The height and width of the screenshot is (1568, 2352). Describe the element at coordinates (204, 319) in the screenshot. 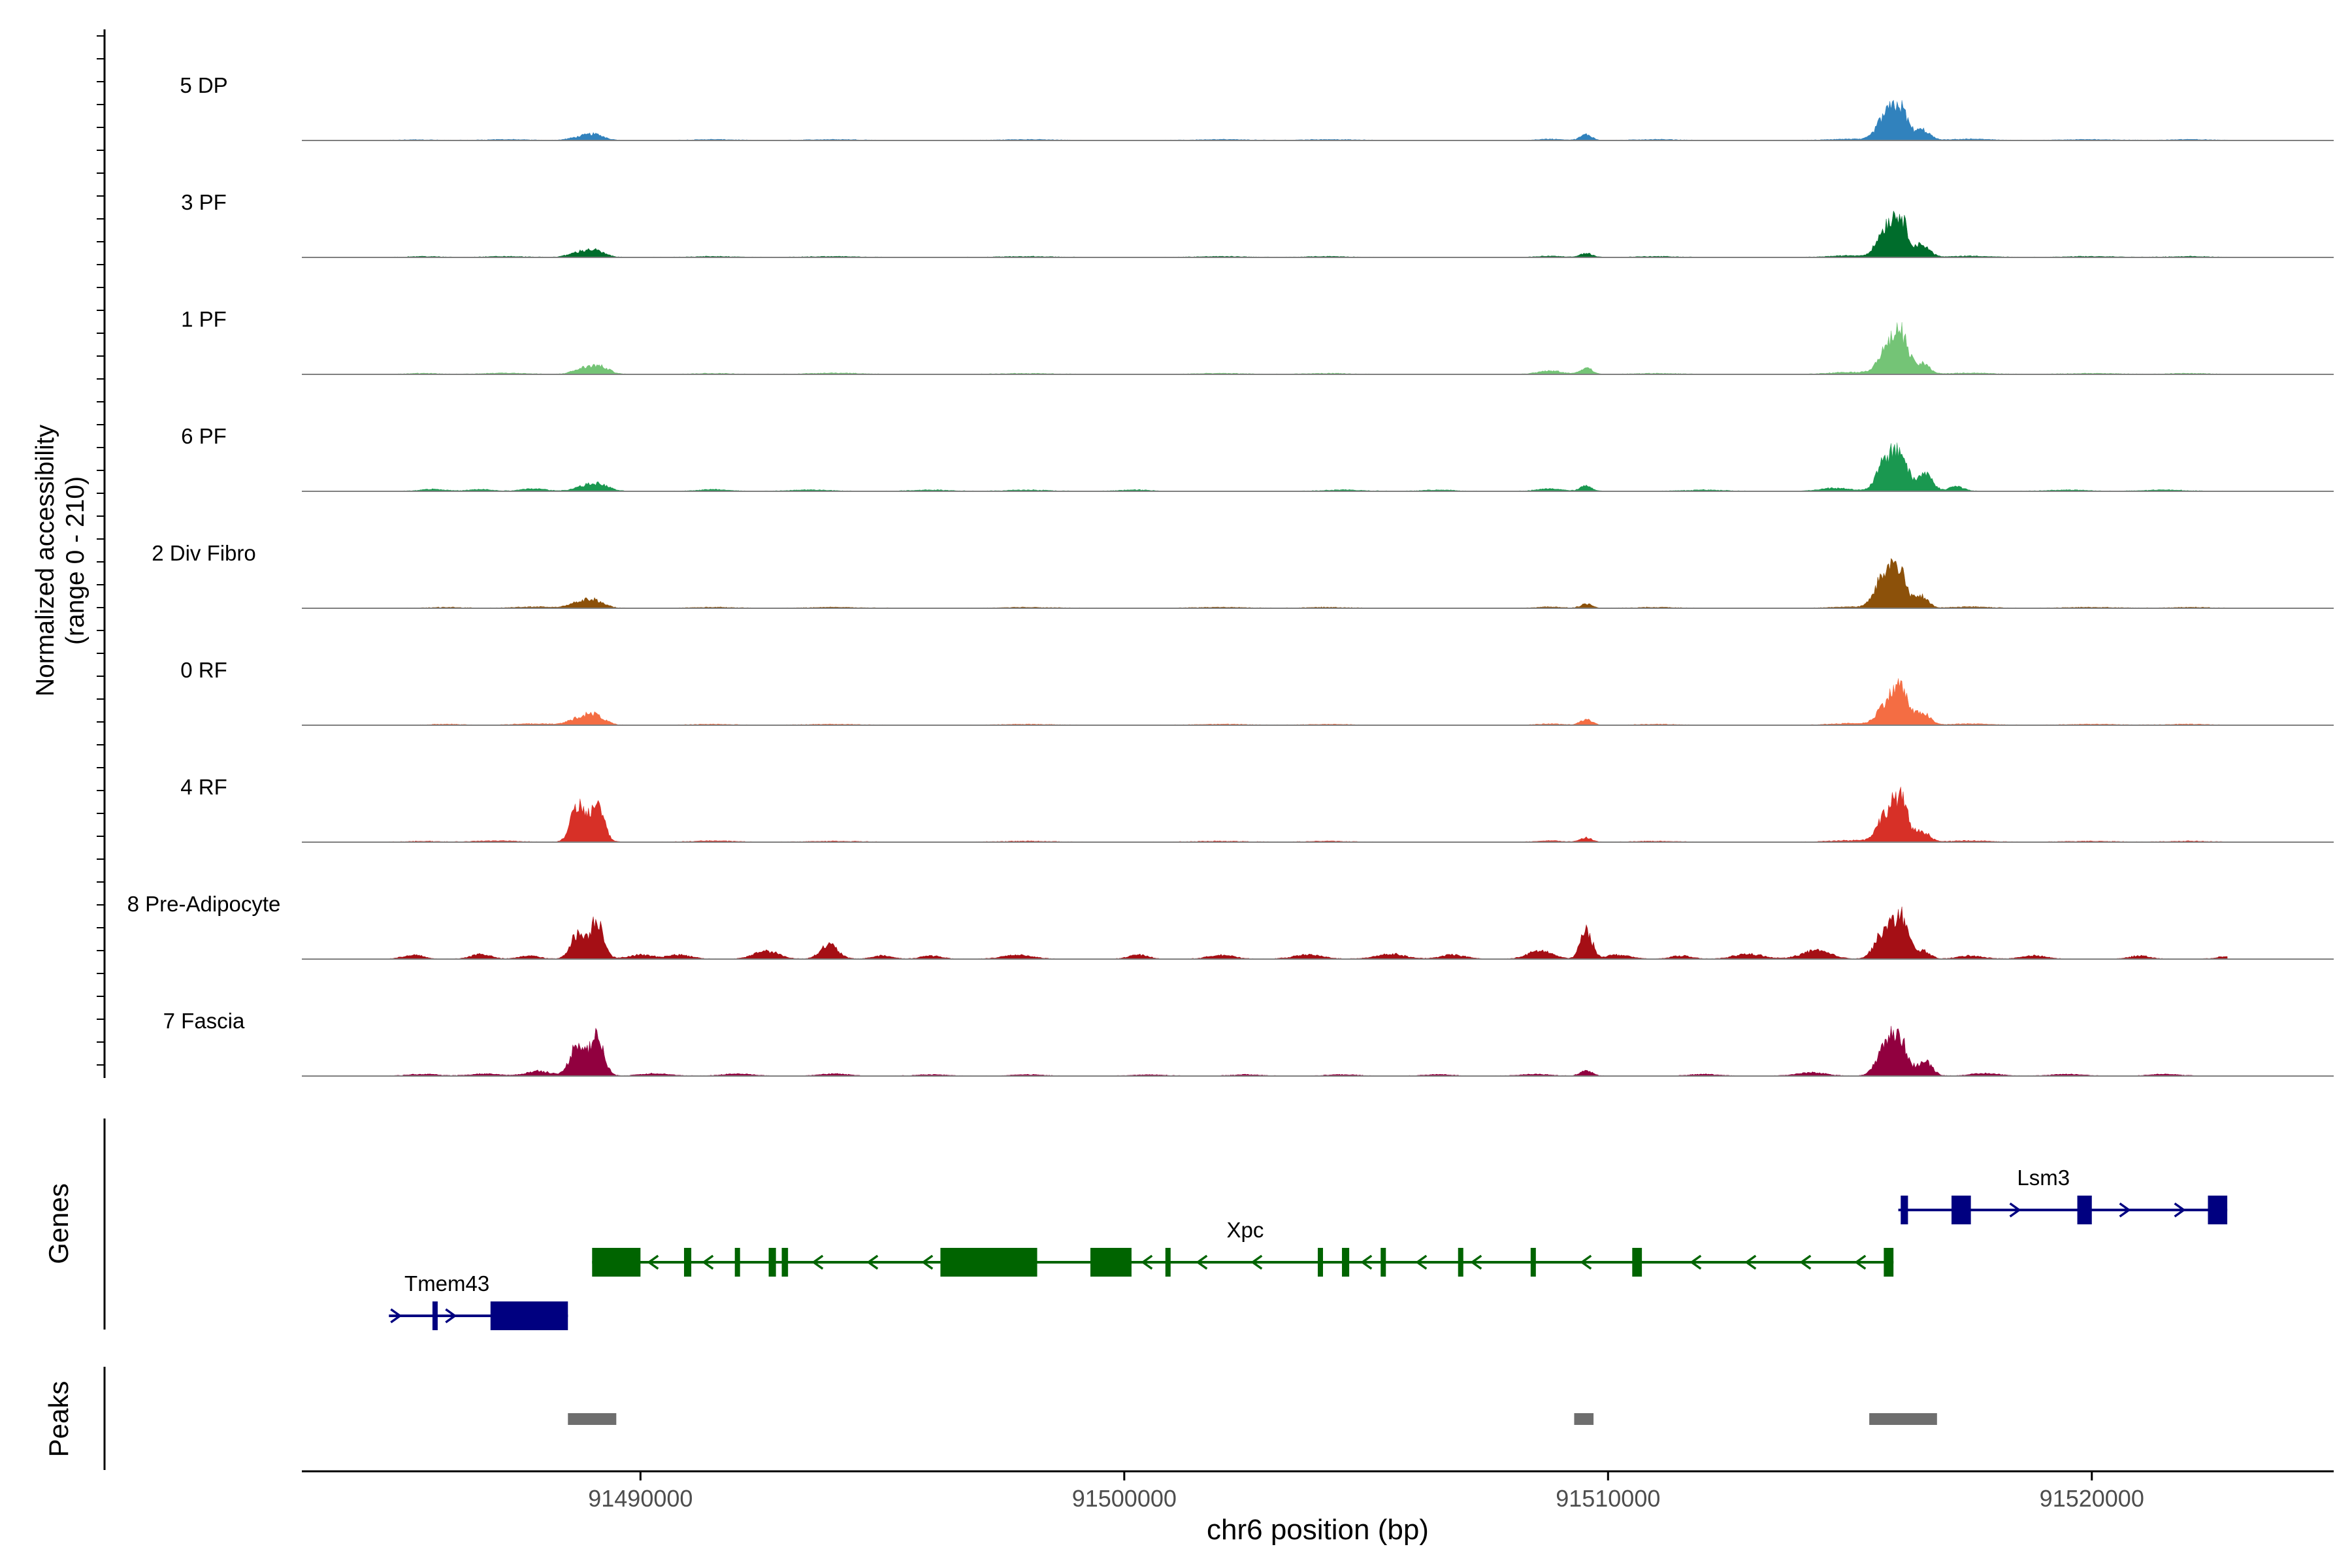

I see `track-label: 1 PF` at that location.